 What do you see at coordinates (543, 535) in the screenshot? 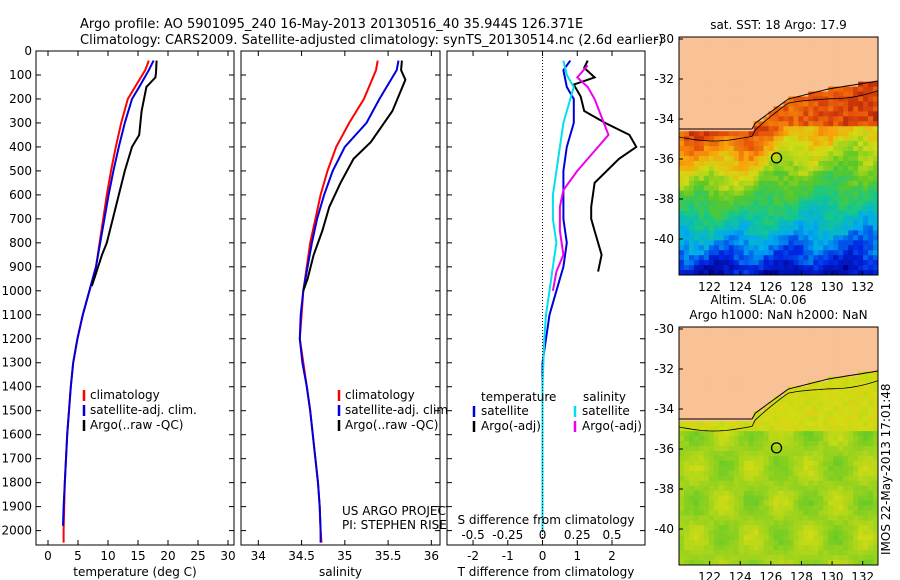
I see `s-tick-label: 0` at bounding box center [543, 535].